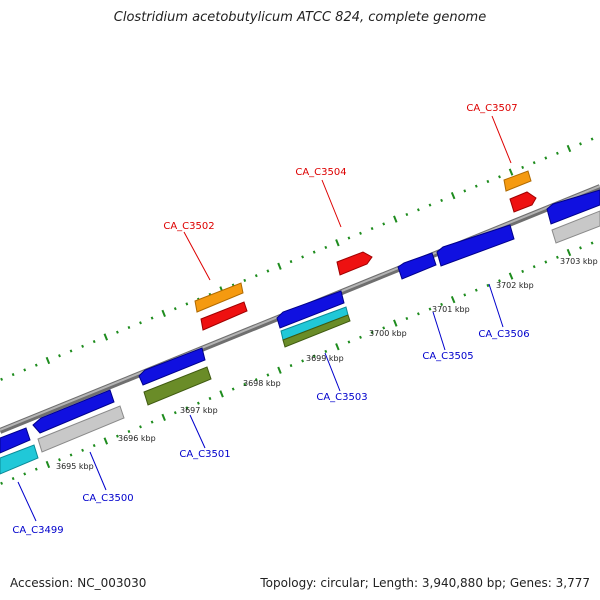 Image resolution: width=600 pixels, height=600 pixels. What do you see at coordinates (341, 397) in the screenshot?
I see `gene-label-reverse-3: CA_C3503` at bounding box center [341, 397].